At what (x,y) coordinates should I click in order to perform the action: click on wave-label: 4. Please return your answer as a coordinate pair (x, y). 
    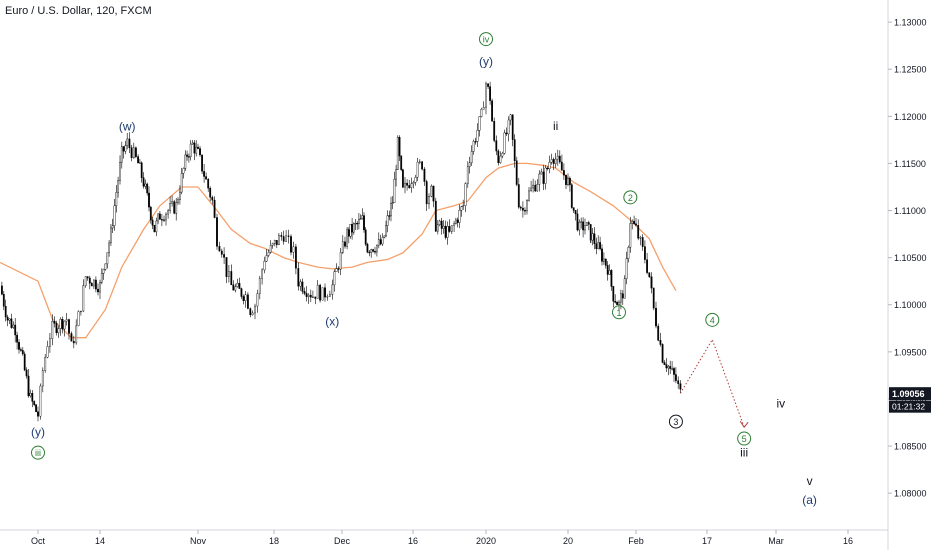
    Looking at the image, I should click on (712, 319).